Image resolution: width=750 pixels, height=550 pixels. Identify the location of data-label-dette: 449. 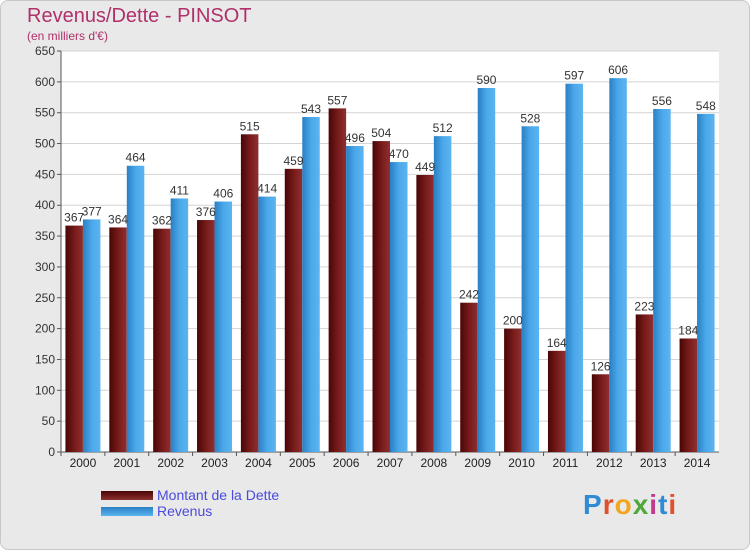
(425, 167).